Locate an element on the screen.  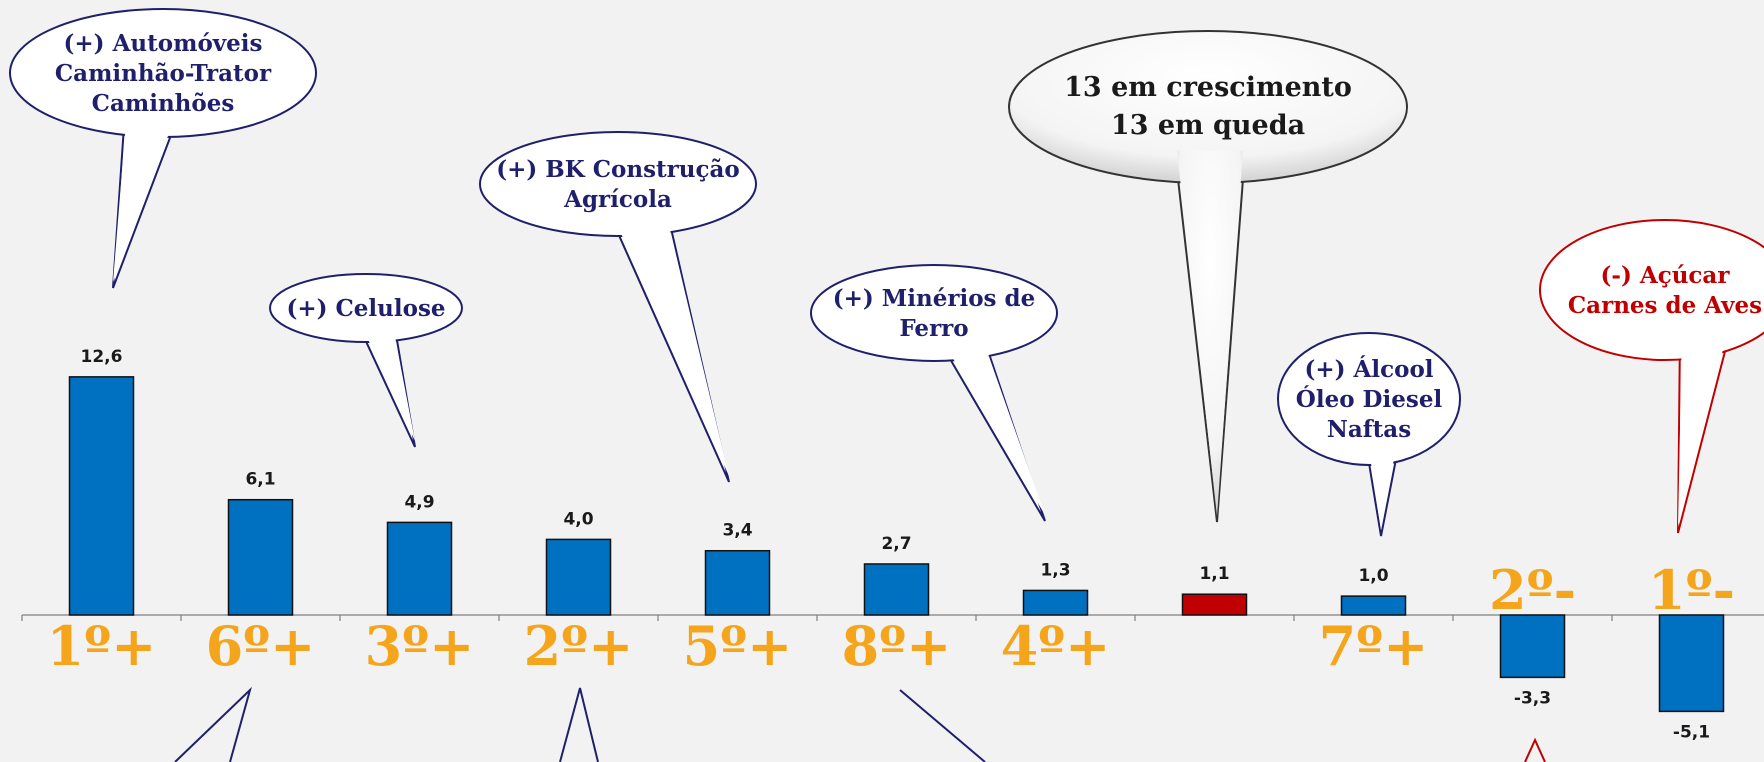
rank-label: 1º+ is located at coordinates (102, 646).